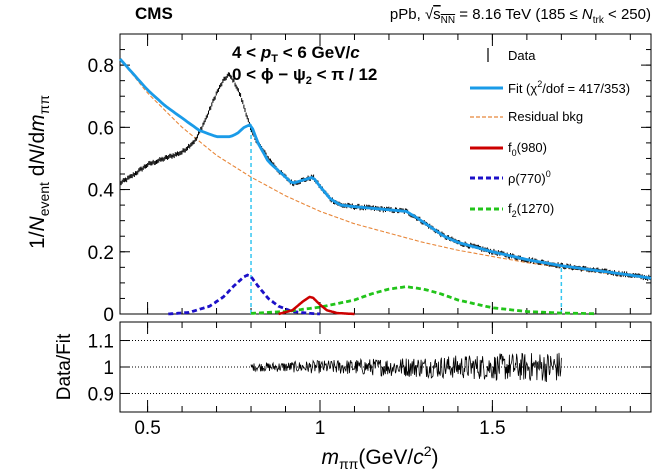 The height and width of the screenshot is (476, 664). Describe the element at coordinates (39, 172) in the screenshot. I see `main-y-axis-label: 1/Nevent dN/dmππ` at that location.